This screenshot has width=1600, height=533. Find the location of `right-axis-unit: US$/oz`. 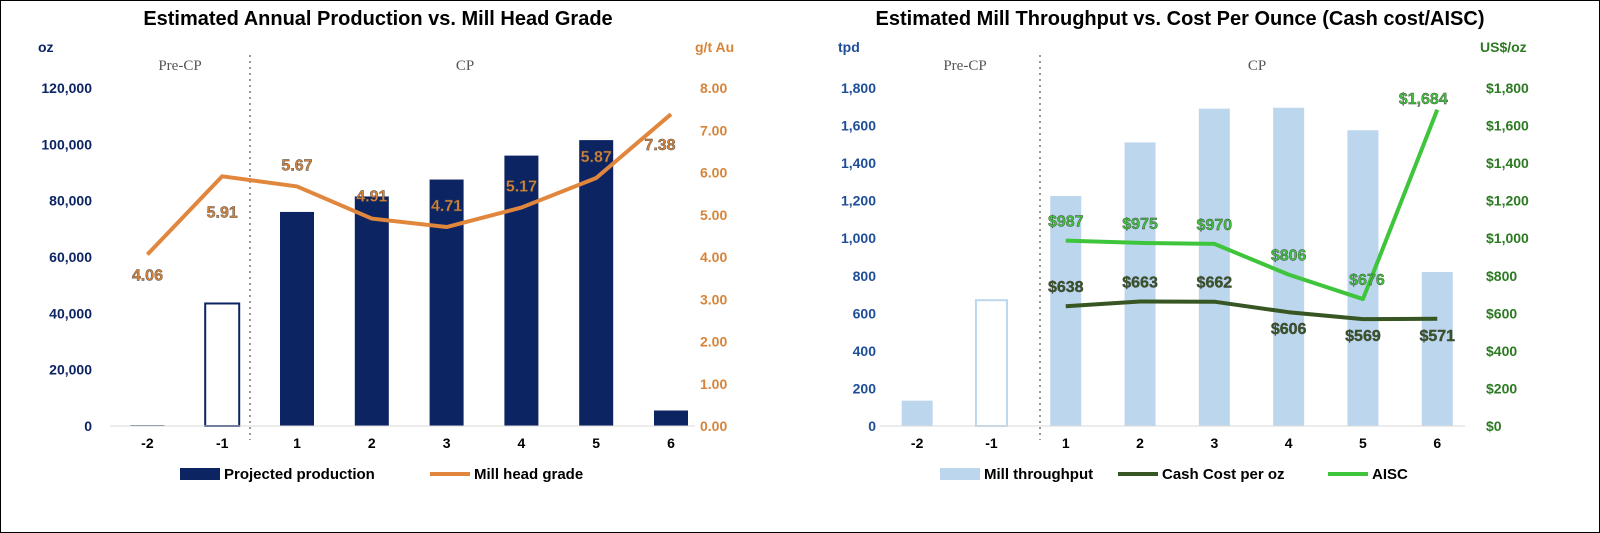

right-axis-unit: US$/oz is located at coordinates (1503, 47).